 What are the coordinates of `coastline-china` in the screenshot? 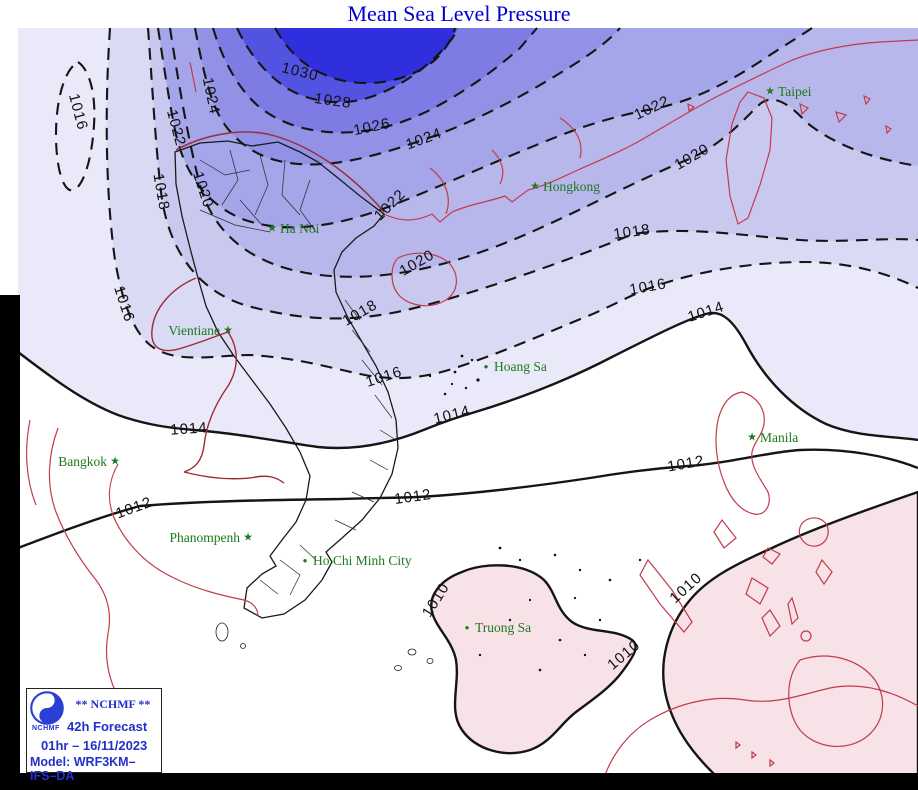 It's located at (650, 131).